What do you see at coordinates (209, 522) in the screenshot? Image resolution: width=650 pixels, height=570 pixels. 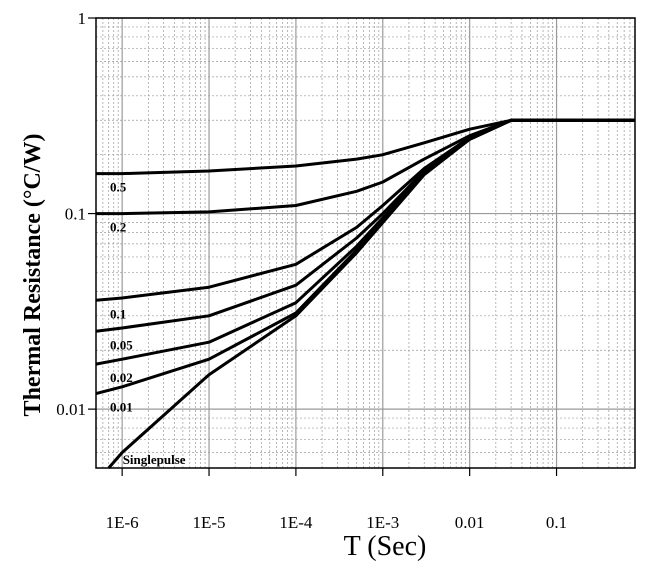 I see `x-tick-label: 1E-5` at bounding box center [209, 522].